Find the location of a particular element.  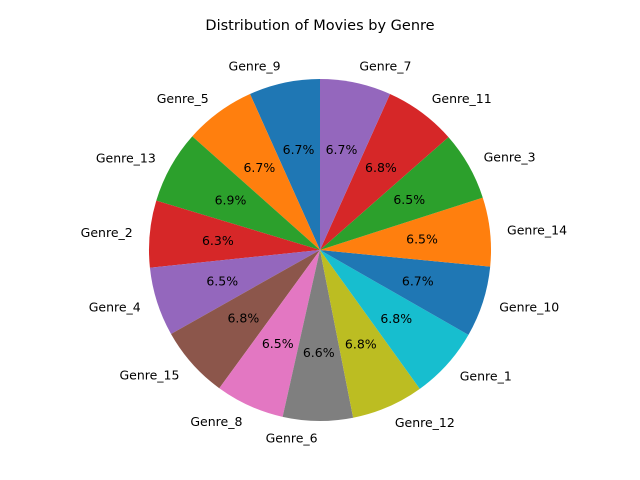

pie-percent-label: 6.6% is located at coordinates (319, 352).